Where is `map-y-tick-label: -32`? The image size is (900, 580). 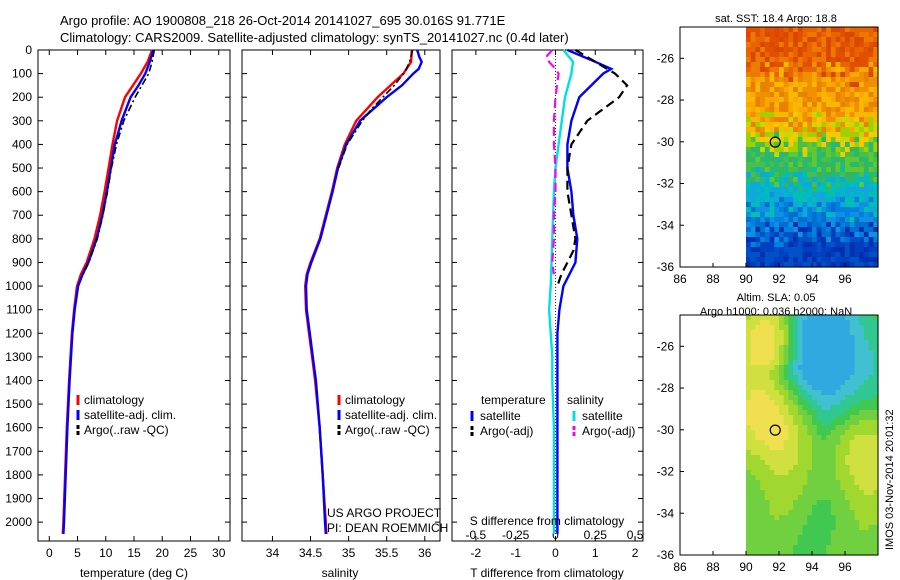
map-y-tick-label: -32 is located at coordinates (666, 472).